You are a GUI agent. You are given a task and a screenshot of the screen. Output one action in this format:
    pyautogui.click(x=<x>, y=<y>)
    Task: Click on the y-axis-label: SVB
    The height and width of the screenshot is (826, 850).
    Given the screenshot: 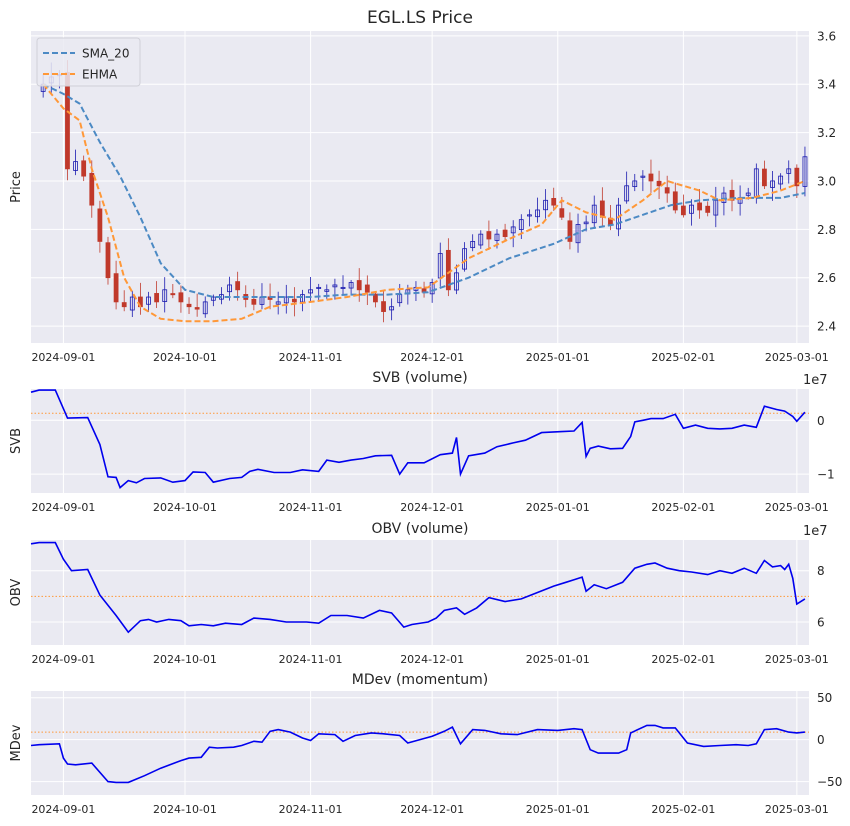 What is the action you would take?
    pyautogui.click(x=16, y=441)
    